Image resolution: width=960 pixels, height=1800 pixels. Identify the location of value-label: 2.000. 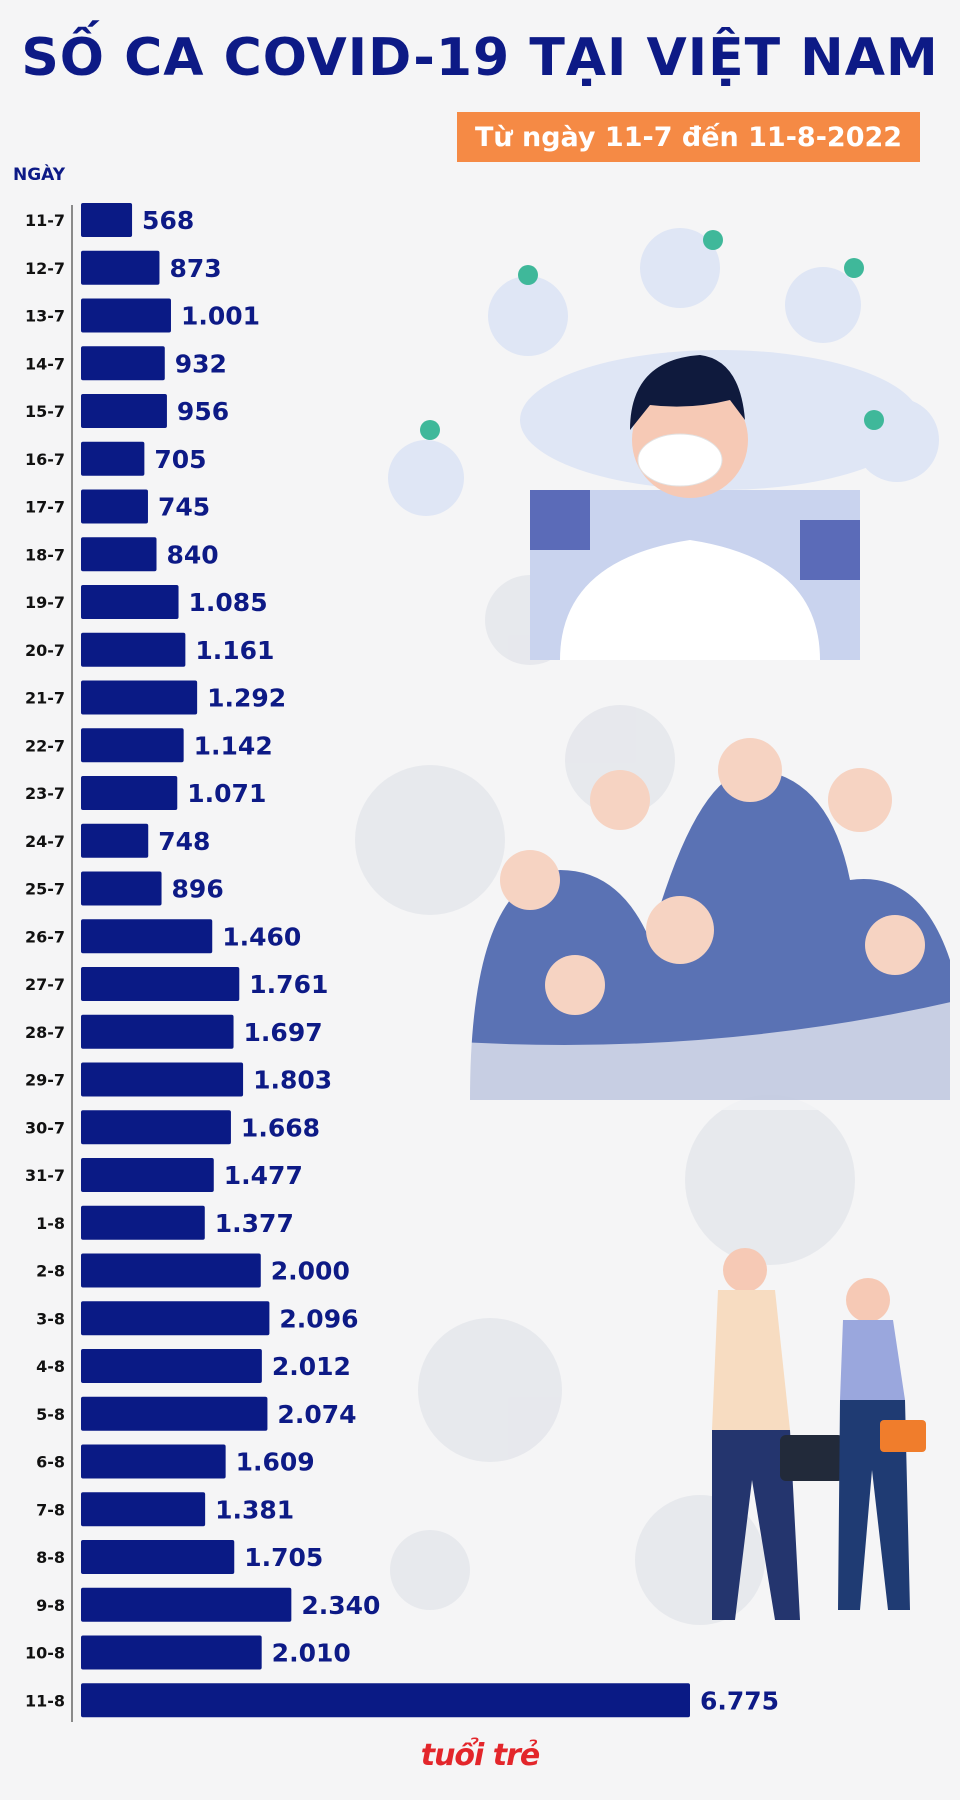
(310, 1271).